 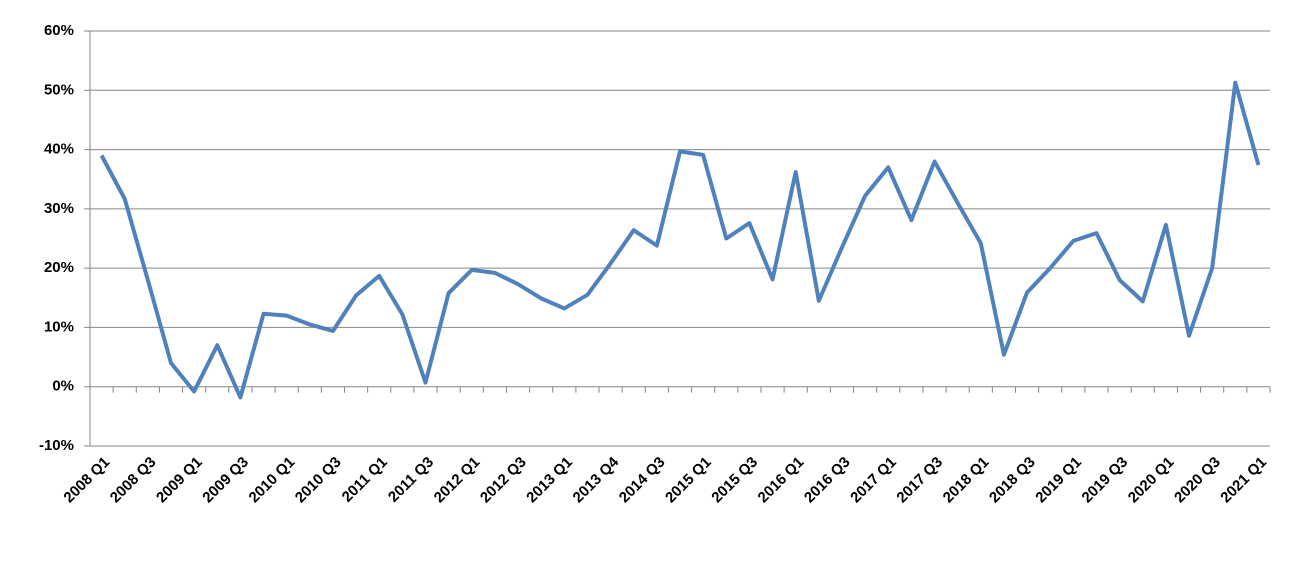 What do you see at coordinates (549, 480) in the screenshot?
I see `x-tick-label: 2013 Q1` at bounding box center [549, 480].